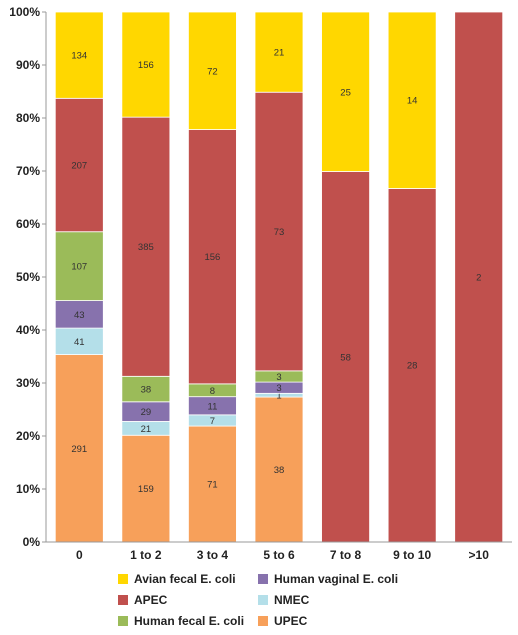 The image size is (518, 635). I want to click on x-tick-label: 9 to 10, so click(412, 555).